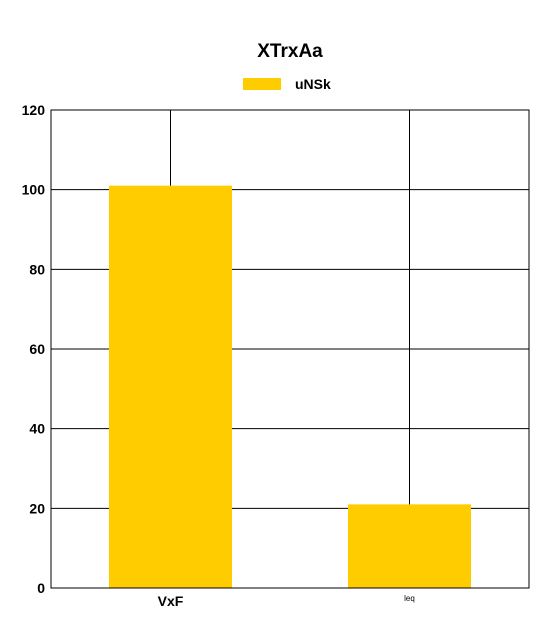  Describe the element at coordinates (171, 601) in the screenshot. I see `x-tick-label: VxF` at that location.